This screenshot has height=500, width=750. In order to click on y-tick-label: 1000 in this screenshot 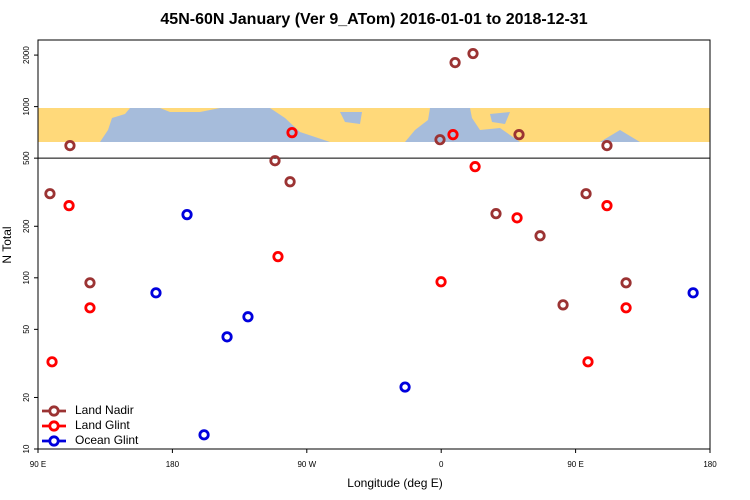, I will do `click(26, 106)`.